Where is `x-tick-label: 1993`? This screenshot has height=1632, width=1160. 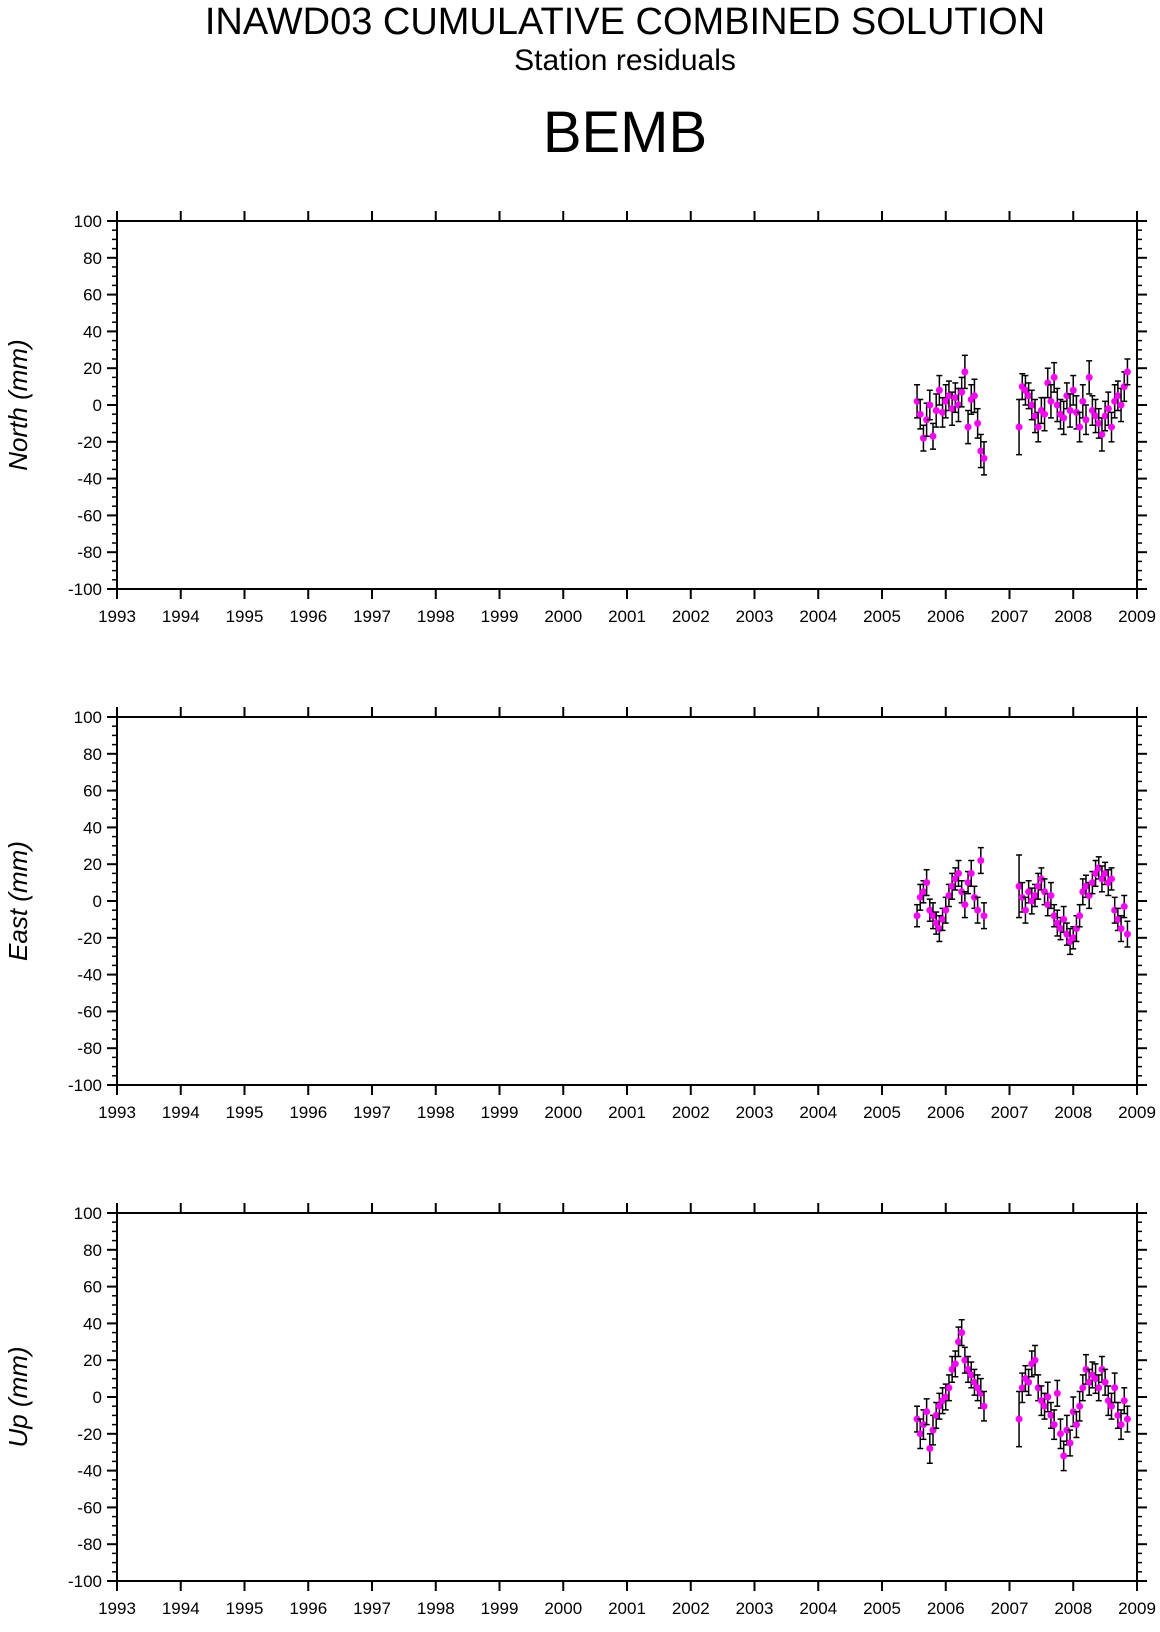
x-tick-label: 1993 is located at coordinates (117, 1608).